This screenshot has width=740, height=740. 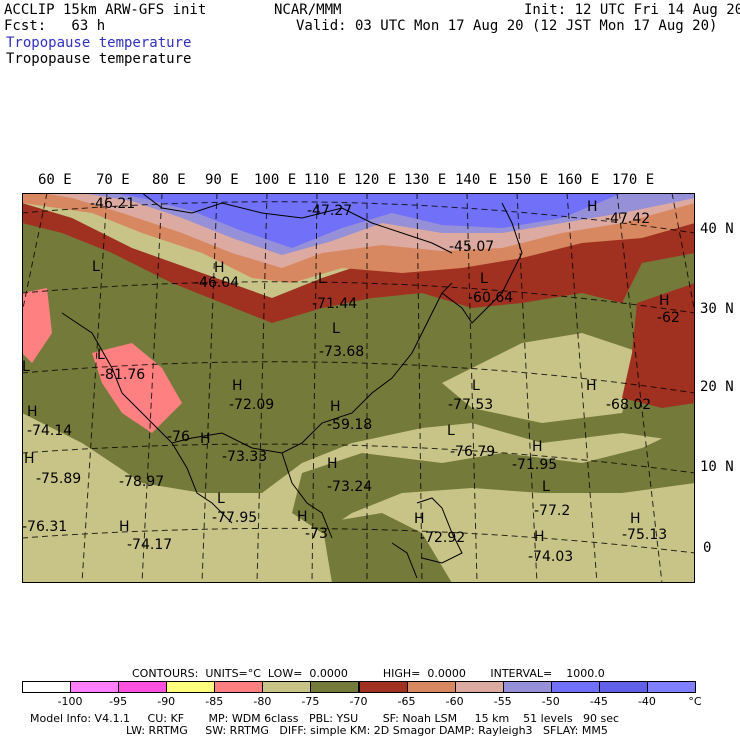 What do you see at coordinates (632, 10) in the screenshot?
I see `init-time: Init: 12 UTC Fri 14 Aug 20` at bounding box center [632, 10].